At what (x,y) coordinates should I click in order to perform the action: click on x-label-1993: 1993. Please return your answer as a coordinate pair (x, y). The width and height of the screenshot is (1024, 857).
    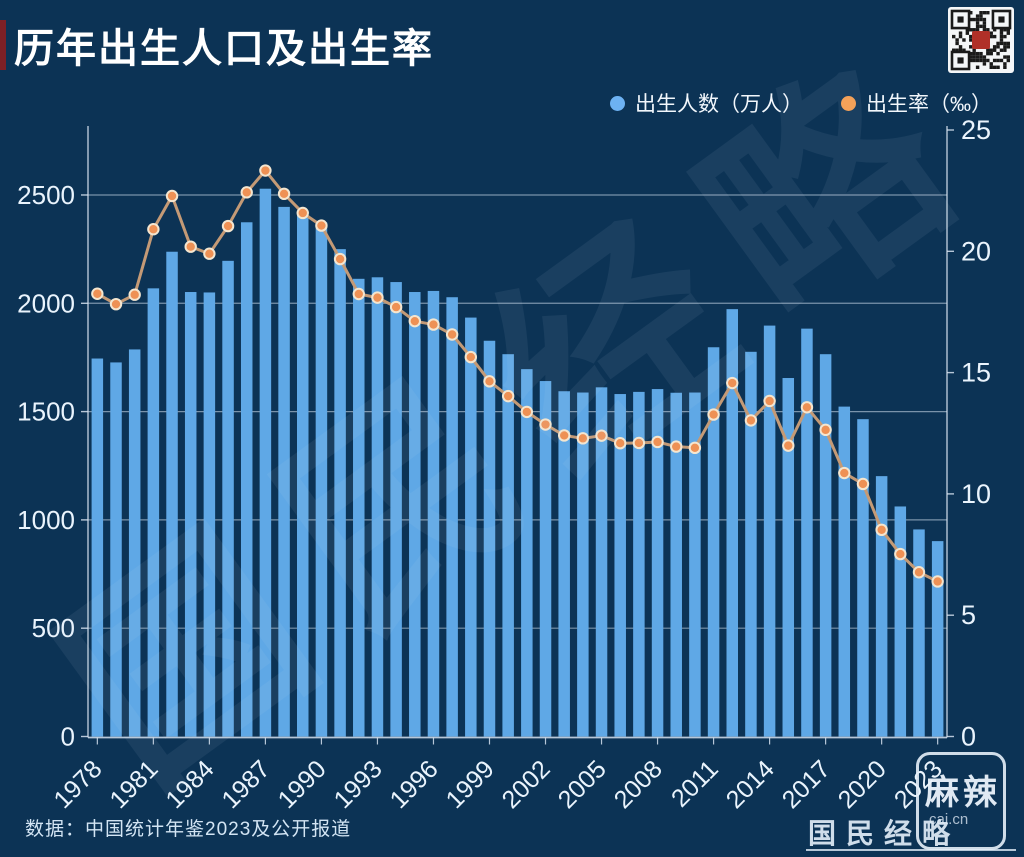
    Looking at the image, I should click on (358, 784).